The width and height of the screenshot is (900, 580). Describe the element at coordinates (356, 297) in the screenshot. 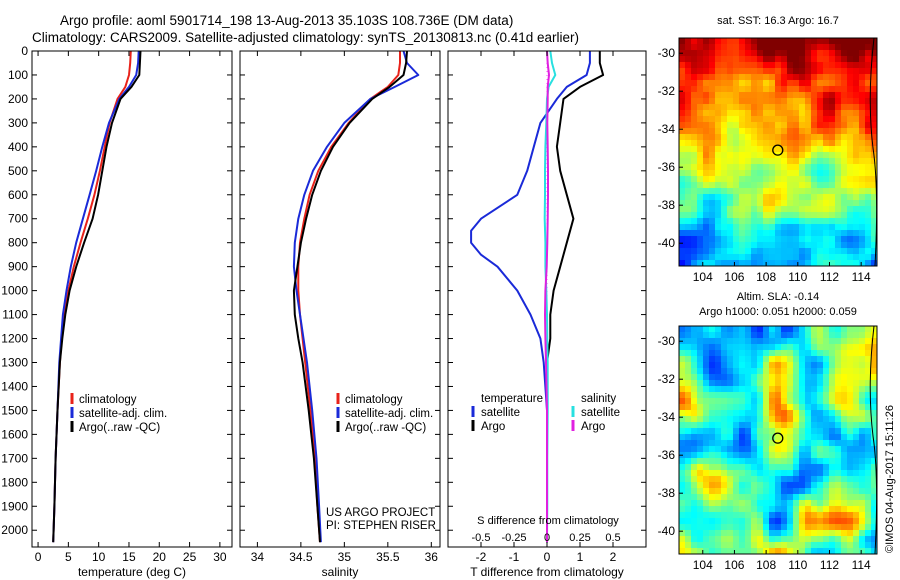

I see `salinity-profile-lines` at that location.